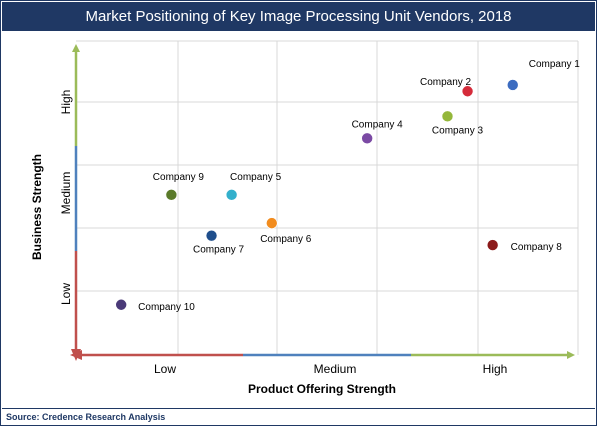 Image resolution: width=597 pixels, height=426 pixels. I want to click on x-category-label: High, so click(495, 369).